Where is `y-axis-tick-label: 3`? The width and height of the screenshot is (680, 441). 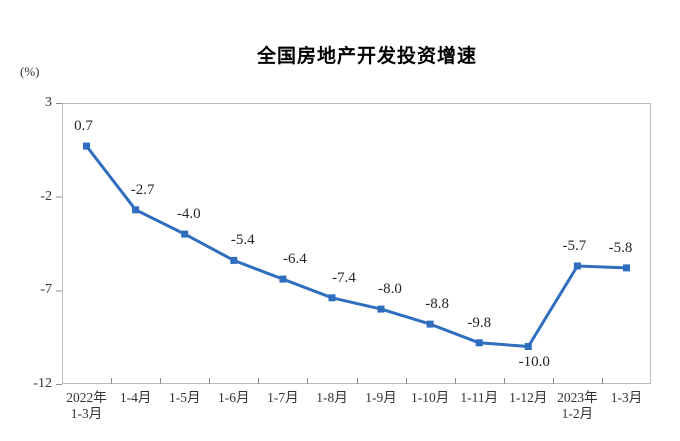 y-axis-tick-label: 3 is located at coordinates (48, 102).